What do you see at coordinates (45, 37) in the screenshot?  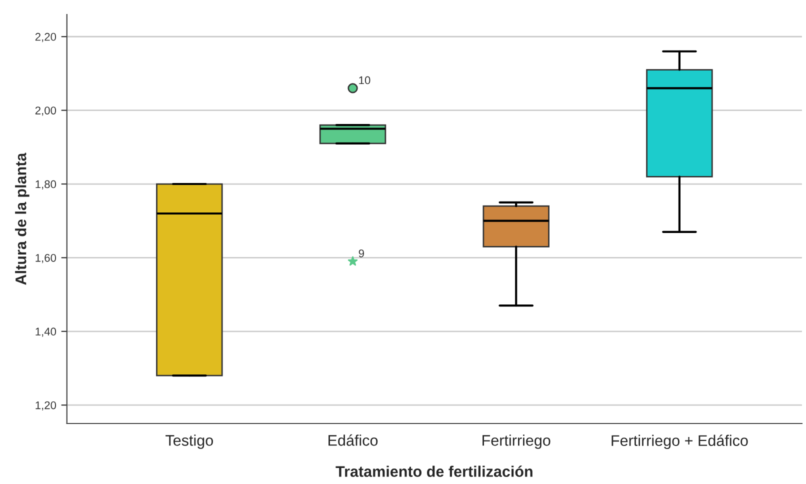 I see `y-tick-label: 2,20` at bounding box center [45, 37].